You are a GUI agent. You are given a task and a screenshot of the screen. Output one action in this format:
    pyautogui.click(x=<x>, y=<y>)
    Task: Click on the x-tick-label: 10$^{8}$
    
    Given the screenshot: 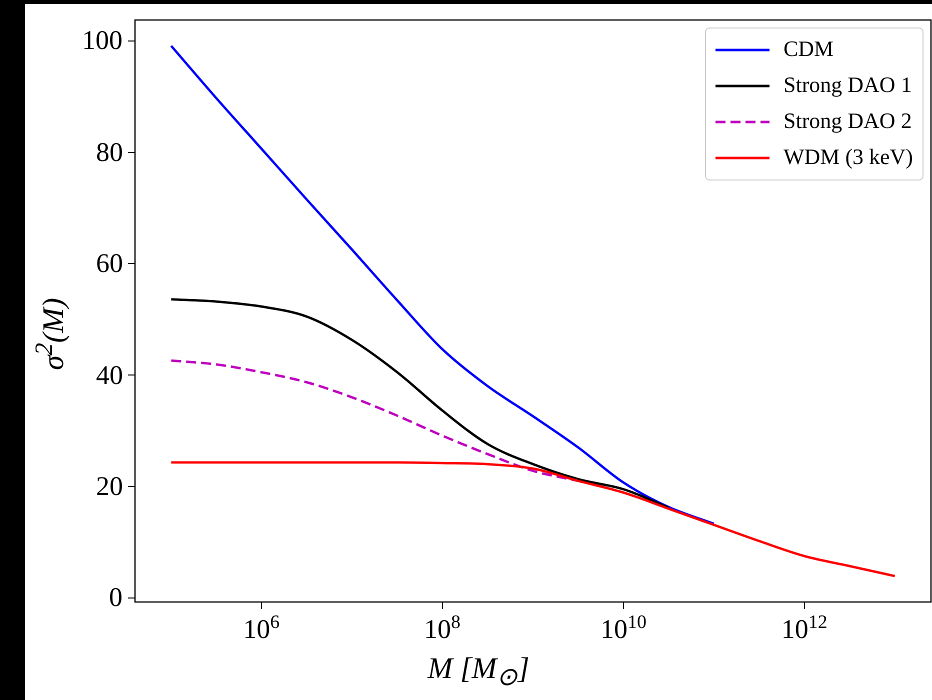 What is the action you would take?
    pyautogui.click(x=442, y=628)
    